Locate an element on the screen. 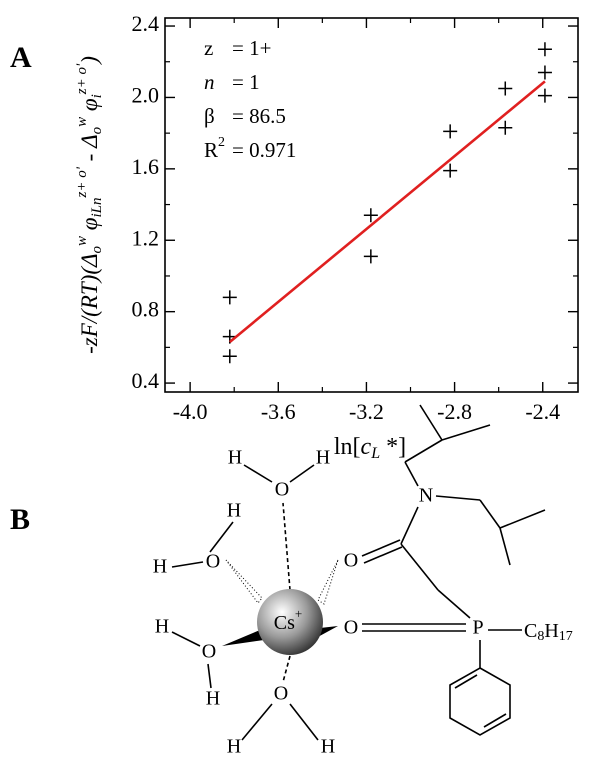 This screenshot has width=593, height=759. annotation-text: = 1+ is located at coordinates (251, 48).